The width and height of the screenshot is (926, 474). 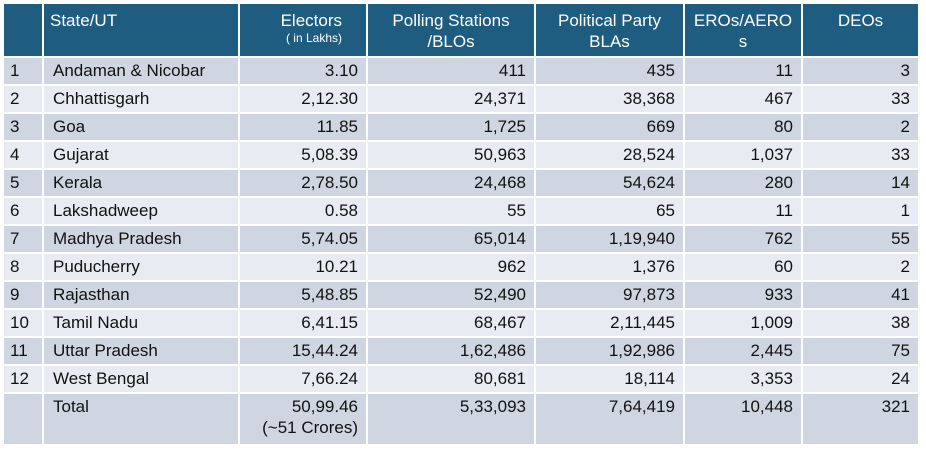 I want to click on row-polling: 50,963, so click(x=452, y=156).